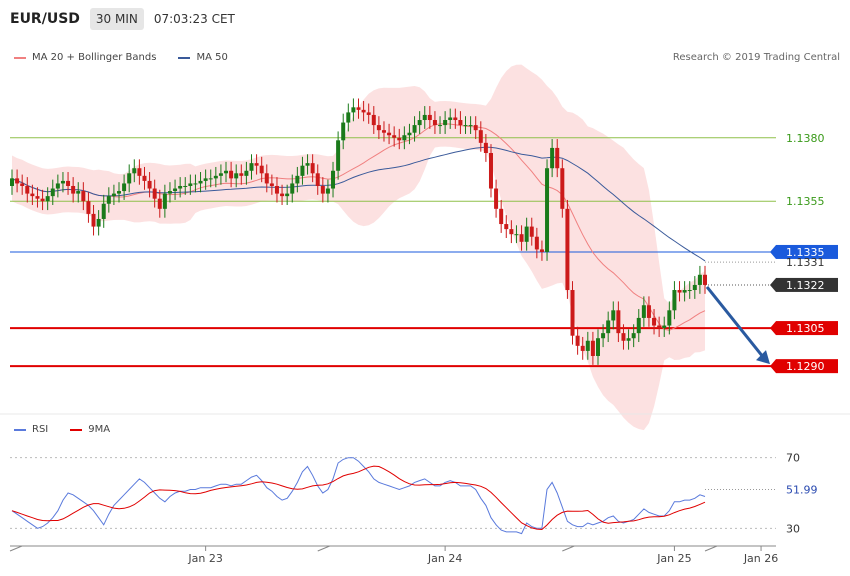 The image size is (850, 576). Describe the element at coordinates (805, 138) in the screenshot. I see `price-label-1.1380: 1.1380` at that location.